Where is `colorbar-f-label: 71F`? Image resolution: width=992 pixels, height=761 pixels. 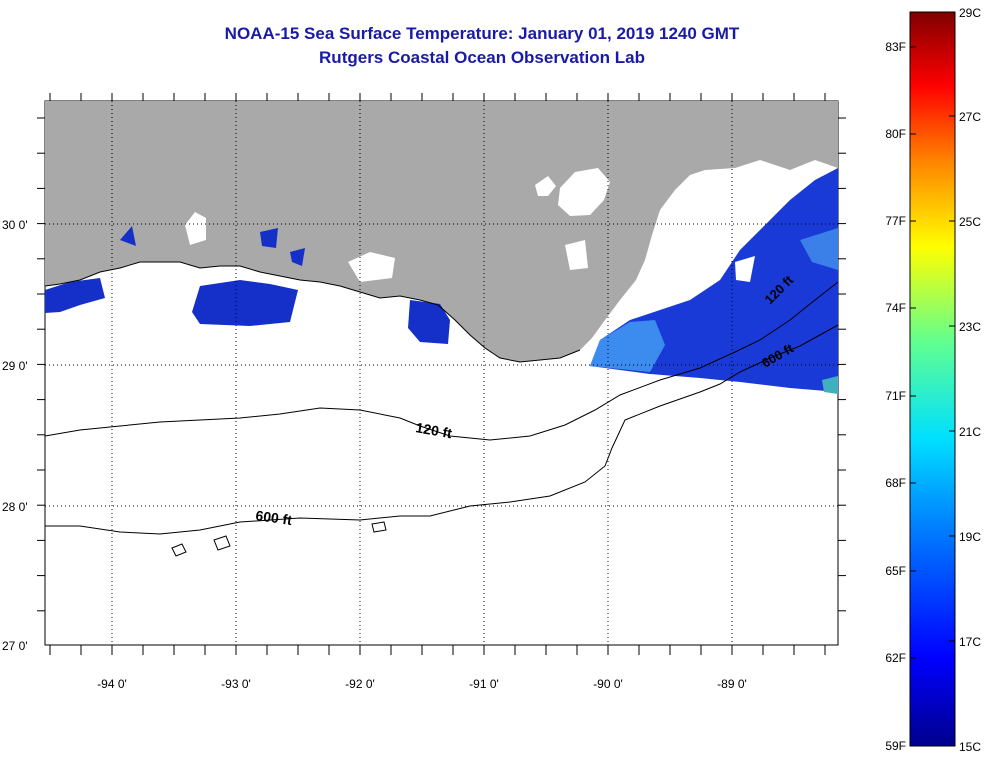
colorbar-f-label: 71F is located at coordinates (895, 396).